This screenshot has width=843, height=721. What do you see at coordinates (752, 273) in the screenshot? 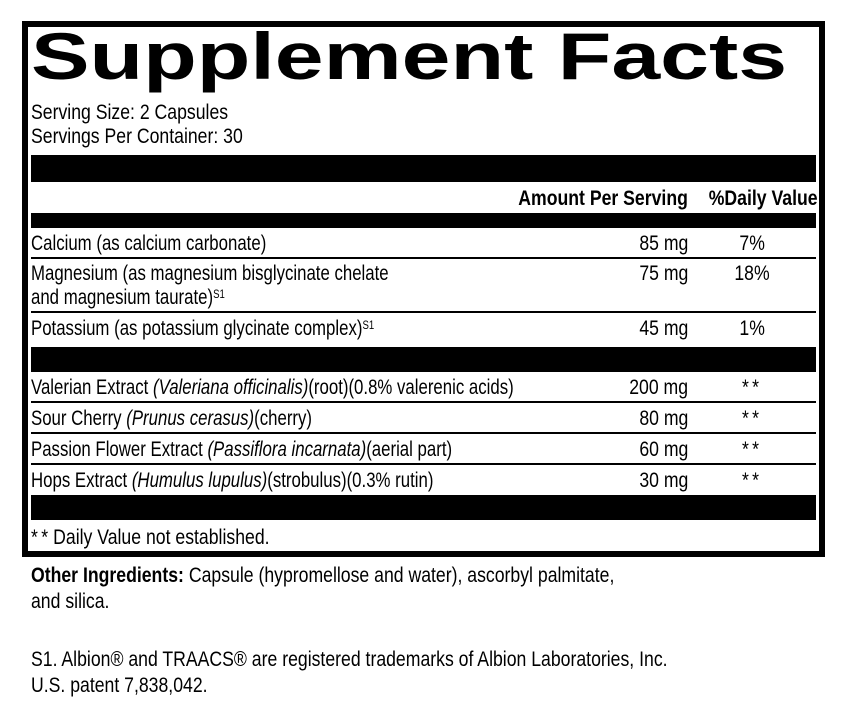
I see `daily-value-cell: 18%` at bounding box center [752, 273].